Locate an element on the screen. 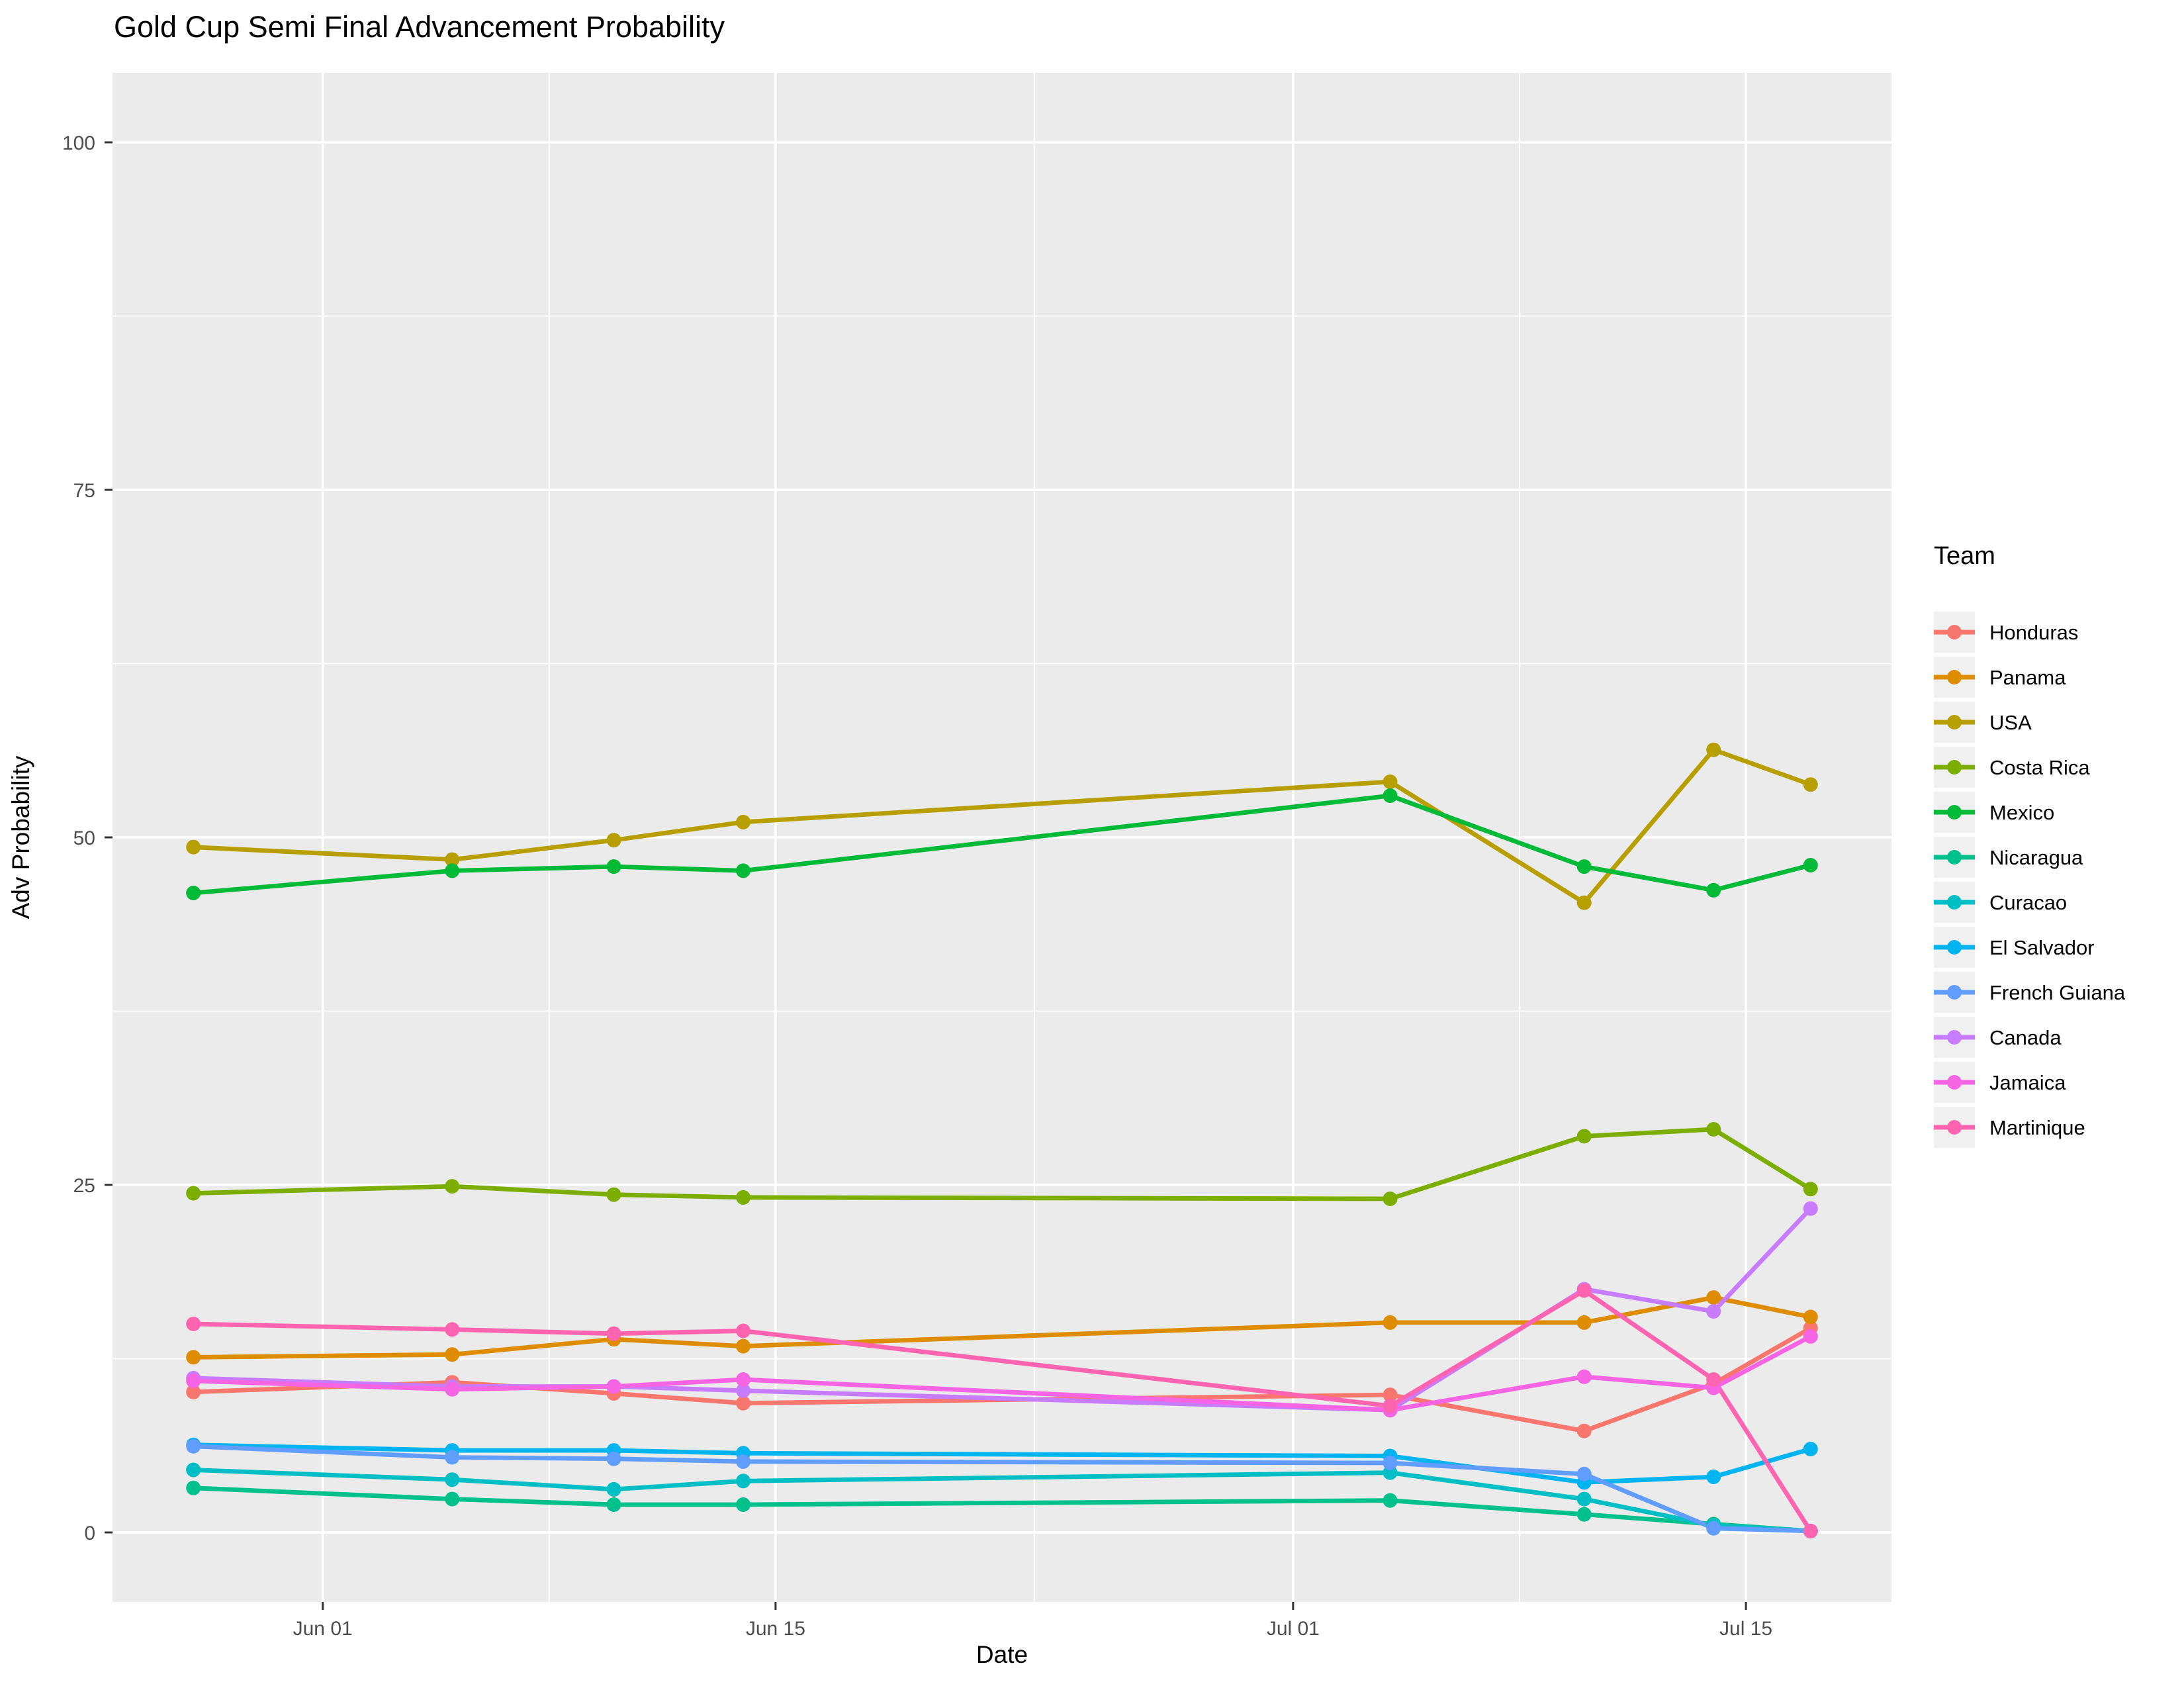 The image size is (2184, 1688). legend-label: Mexico is located at coordinates (2022, 812).